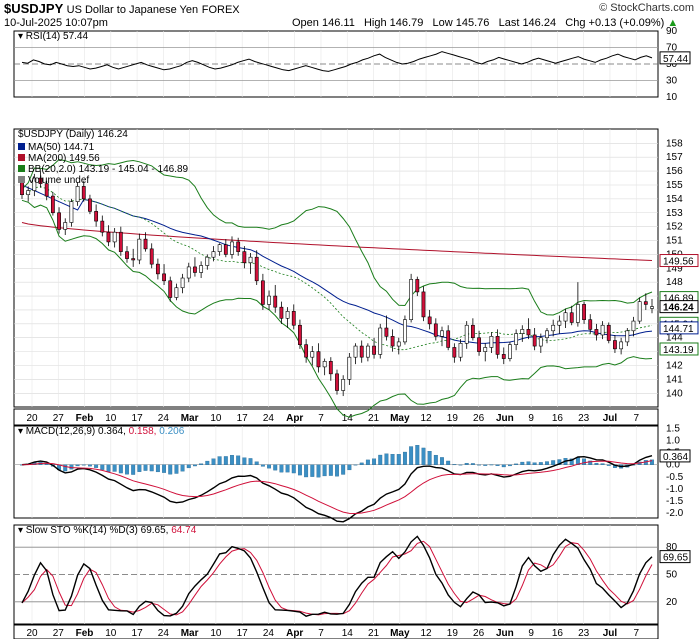 This screenshot has width=700, height=639. What do you see at coordinates (678, 308) in the screenshot?
I see `price-badge-label: 146.24` at bounding box center [678, 308].